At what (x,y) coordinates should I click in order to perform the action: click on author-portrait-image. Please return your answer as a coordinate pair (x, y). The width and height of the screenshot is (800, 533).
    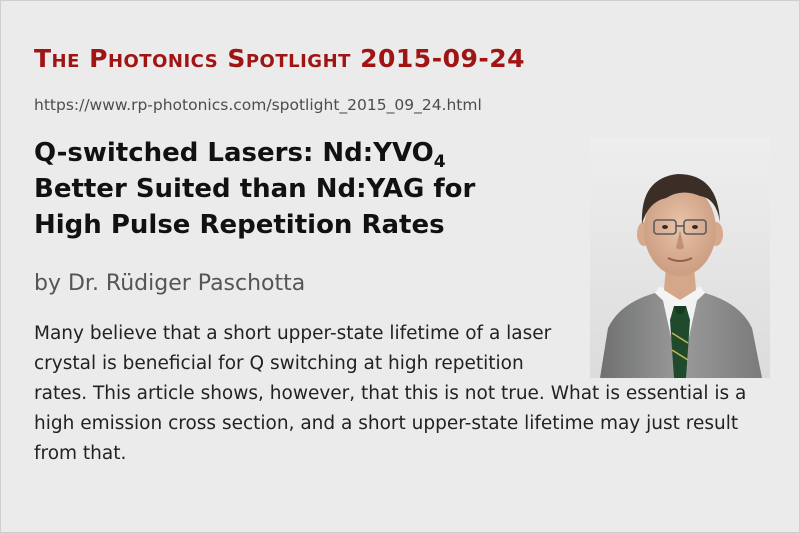
    Looking at the image, I should click on (680, 258).